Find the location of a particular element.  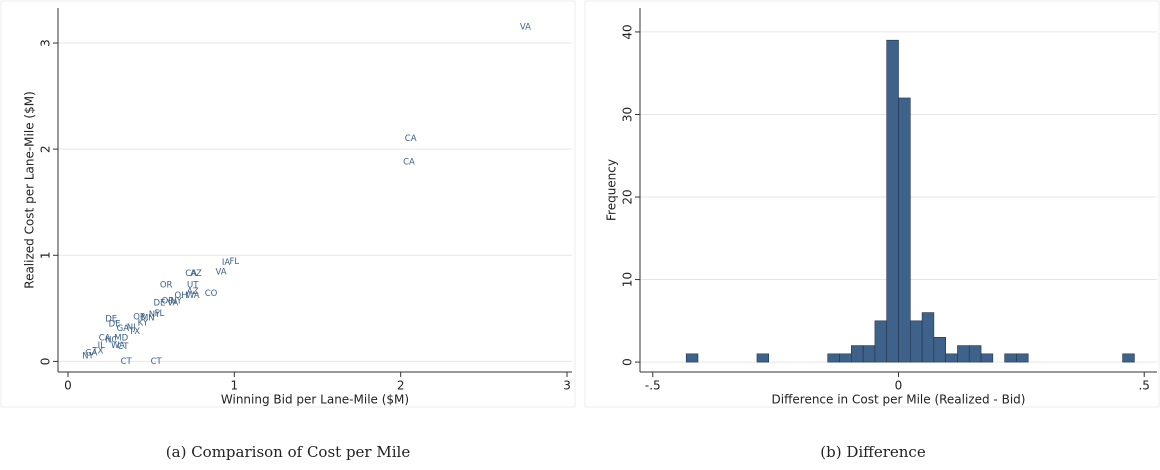

y-tick-label: 3 is located at coordinates (46, 43).